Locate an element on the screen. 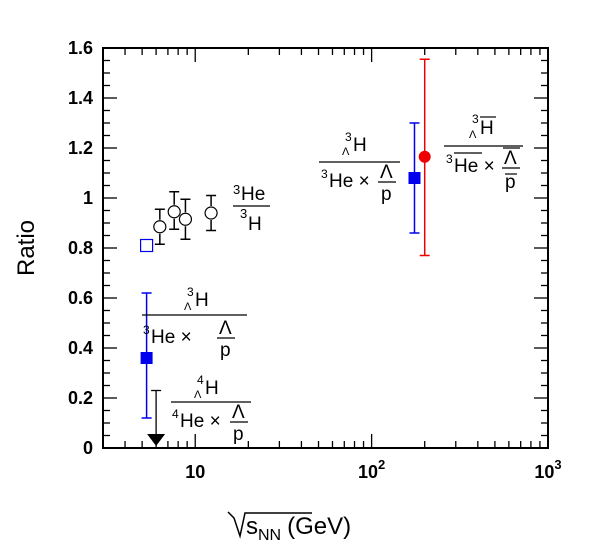 This screenshot has width=600, height=552. y-tick-label: 0.8 is located at coordinates (80, 248).